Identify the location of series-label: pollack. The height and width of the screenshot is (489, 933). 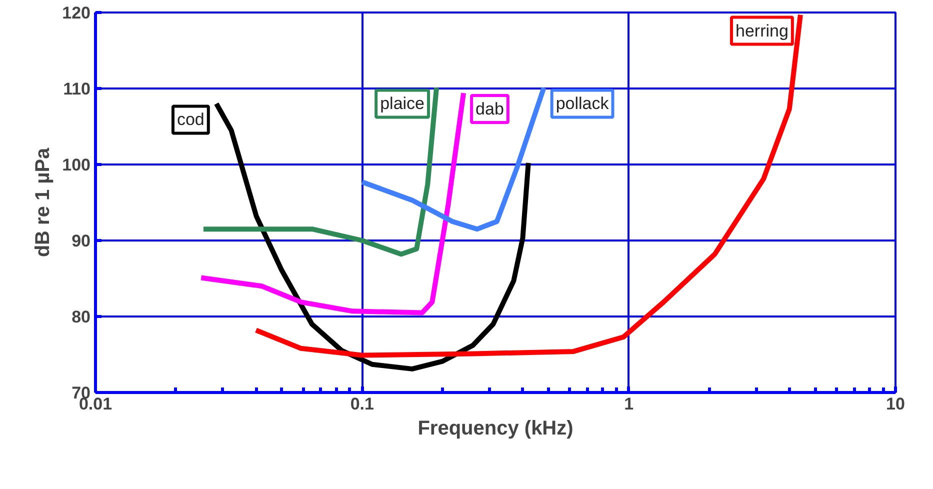
(583, 104).